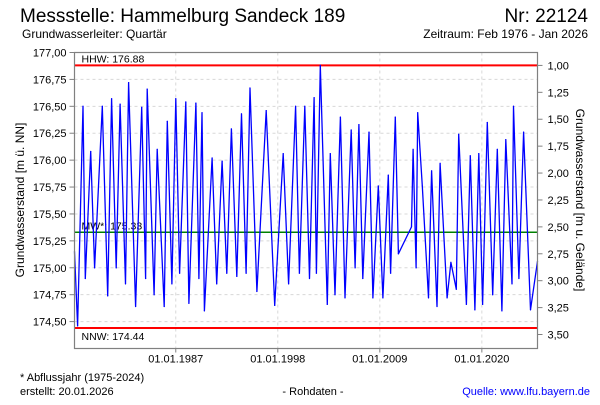 The image size is (600, 405). What do you see at coordinates (580, 200) in the screenshot?
I see `y-axis-title-right: Grundwasserstand [m u. Gelände]` at bounding box center [580, 200].